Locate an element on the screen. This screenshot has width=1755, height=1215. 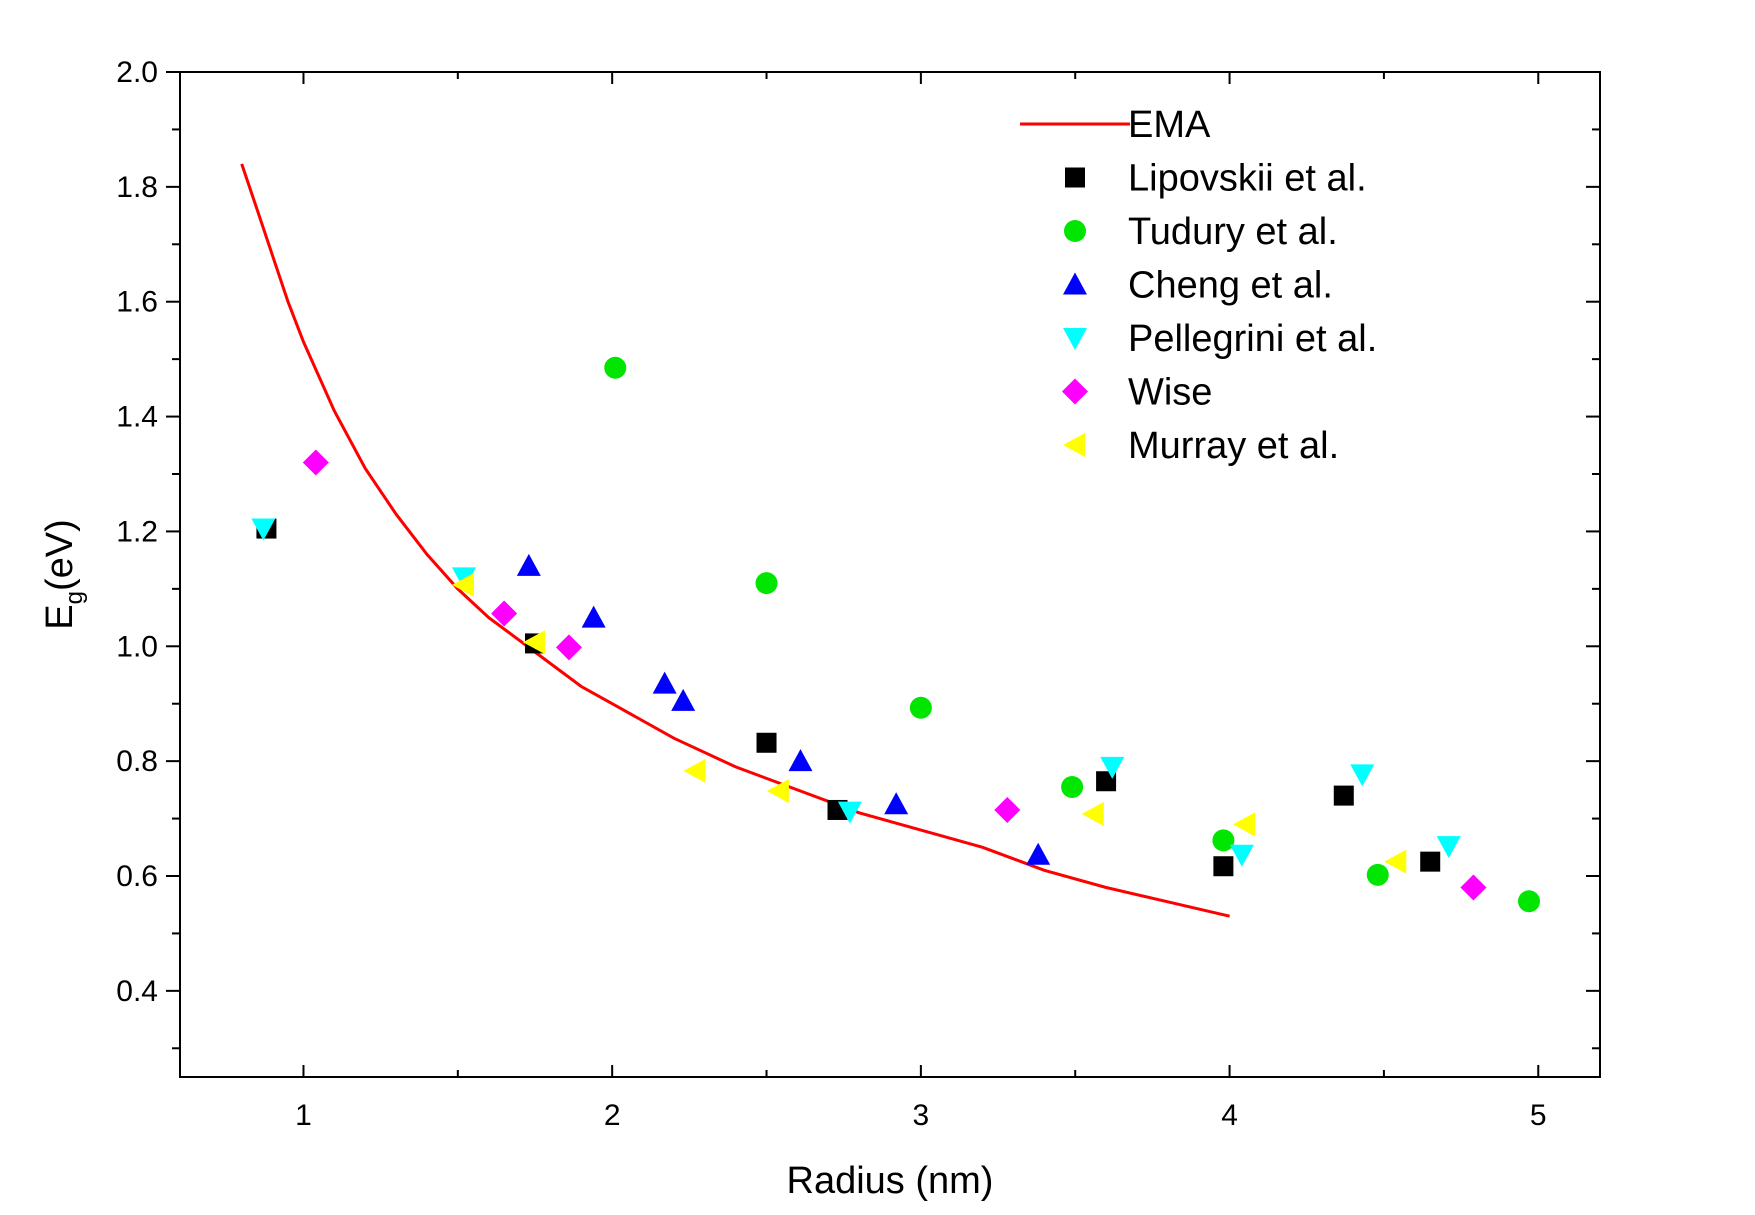
y-axis-title: Eg(eV) is located at coordinates (63, 574).